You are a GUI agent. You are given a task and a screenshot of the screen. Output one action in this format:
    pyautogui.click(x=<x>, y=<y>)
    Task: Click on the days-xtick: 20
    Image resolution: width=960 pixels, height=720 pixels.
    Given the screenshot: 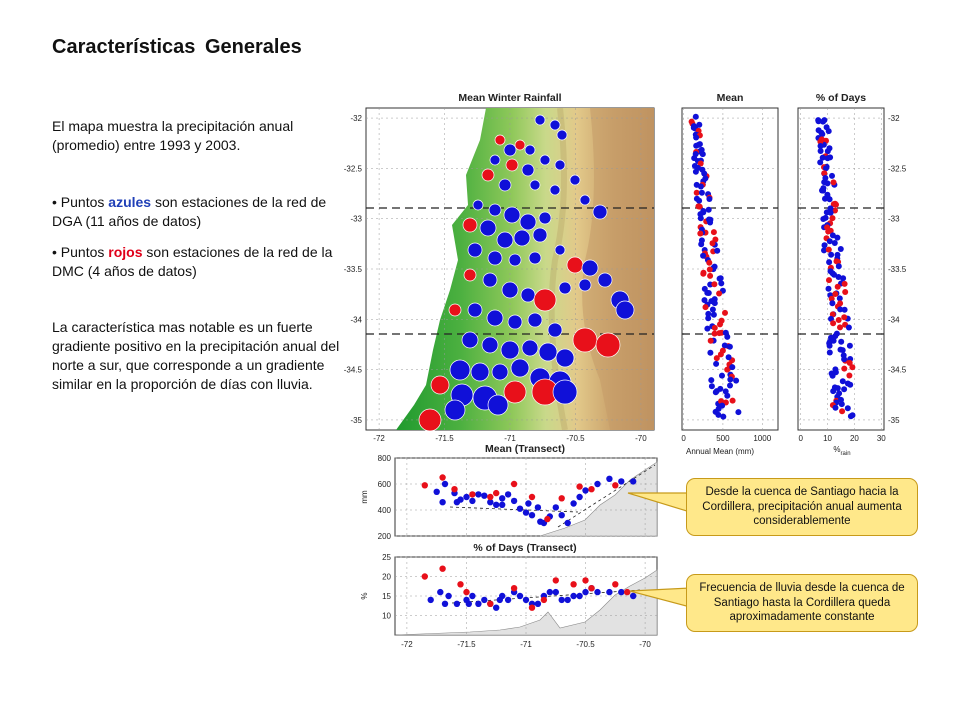 What is the action you would take?
    pyautogui.click(x=854, y=438)
    